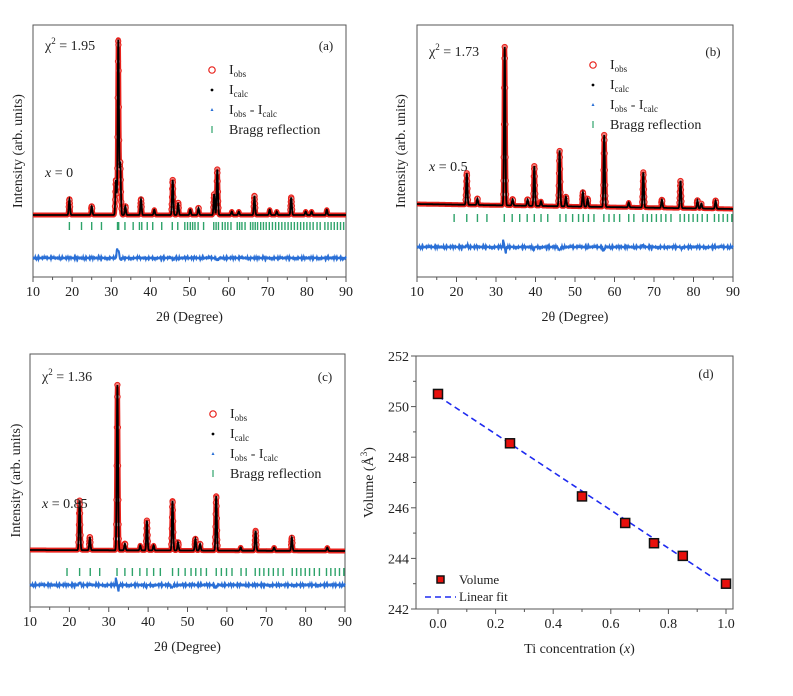  I want to click on panel-label: (b), so click(712, 51).